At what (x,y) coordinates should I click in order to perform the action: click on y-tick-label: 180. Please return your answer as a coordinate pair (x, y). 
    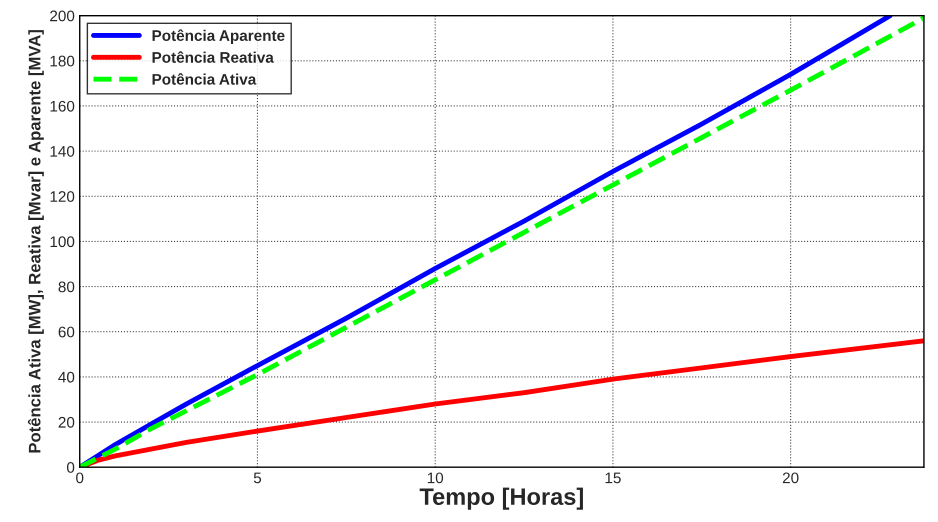
    Looking at the image, I should click on (62, 61).